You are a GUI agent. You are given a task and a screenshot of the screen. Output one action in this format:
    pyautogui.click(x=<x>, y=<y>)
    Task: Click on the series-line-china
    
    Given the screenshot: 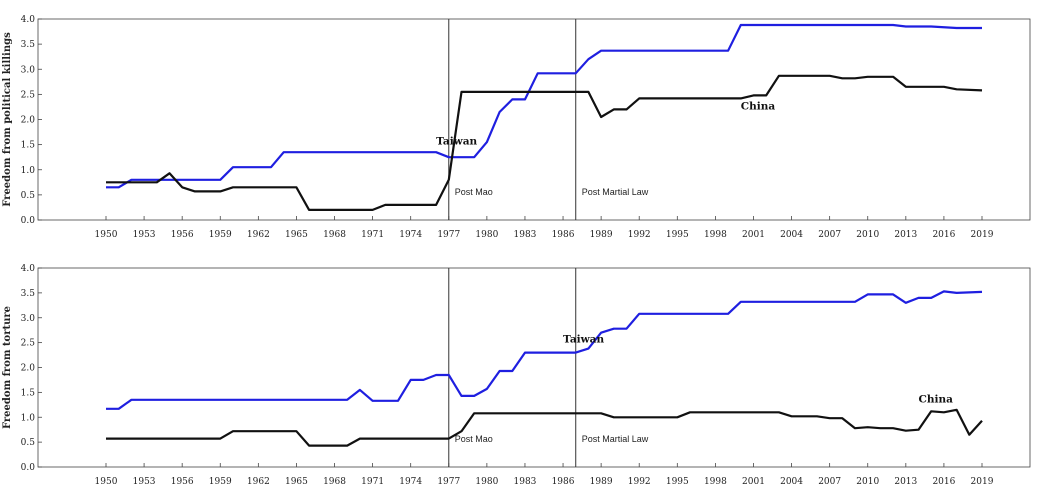 What is the action you would take?
    pyautogui.click(x=544, y=427)
    